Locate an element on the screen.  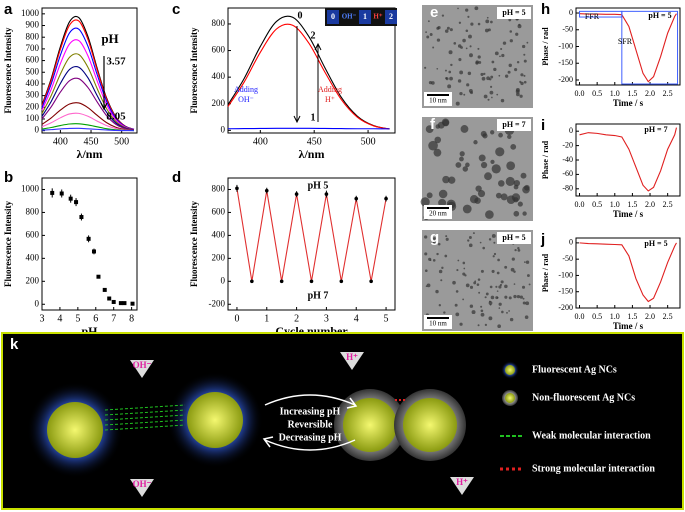
annotation: OH⁻ is located at coordinates (349, 17).